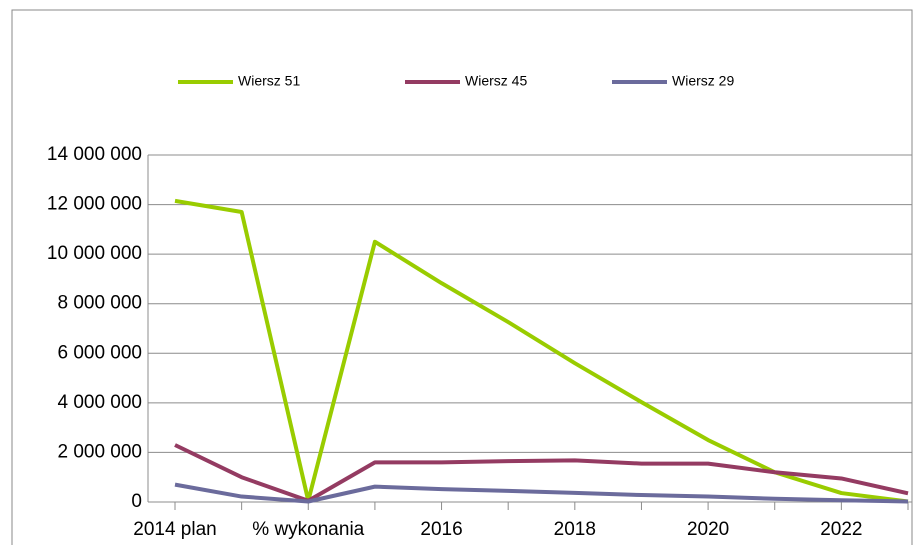  I want to click on y-tick-label: 4 000 000, so click(99, 402).